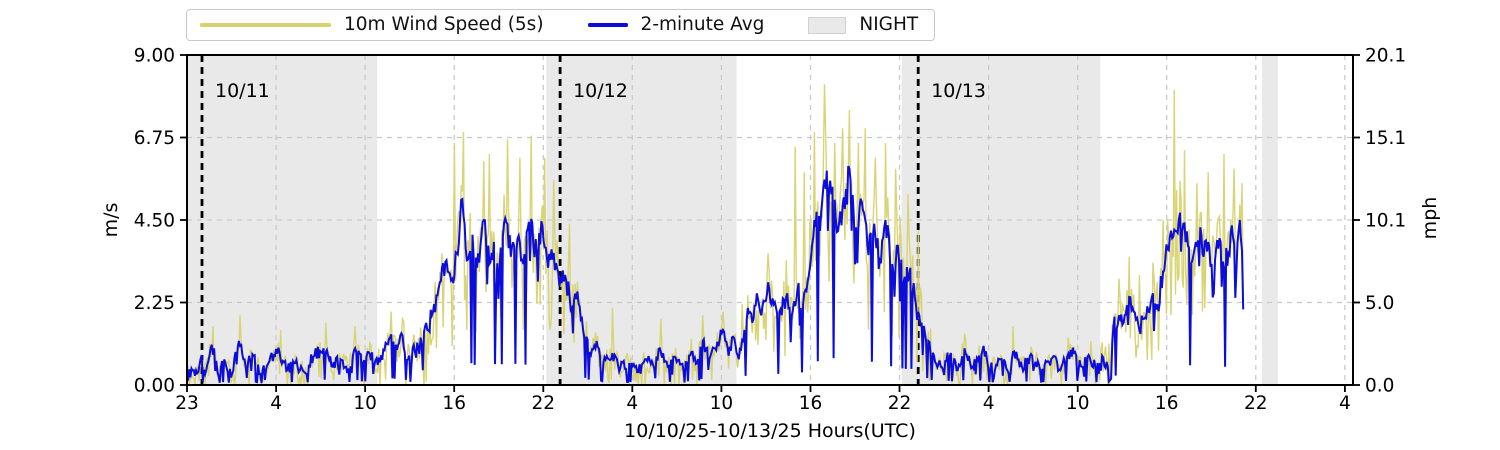 The height and width of the screenshot is (450, 1500). I want to click on x-tick-label: 23, so click(187, 403).